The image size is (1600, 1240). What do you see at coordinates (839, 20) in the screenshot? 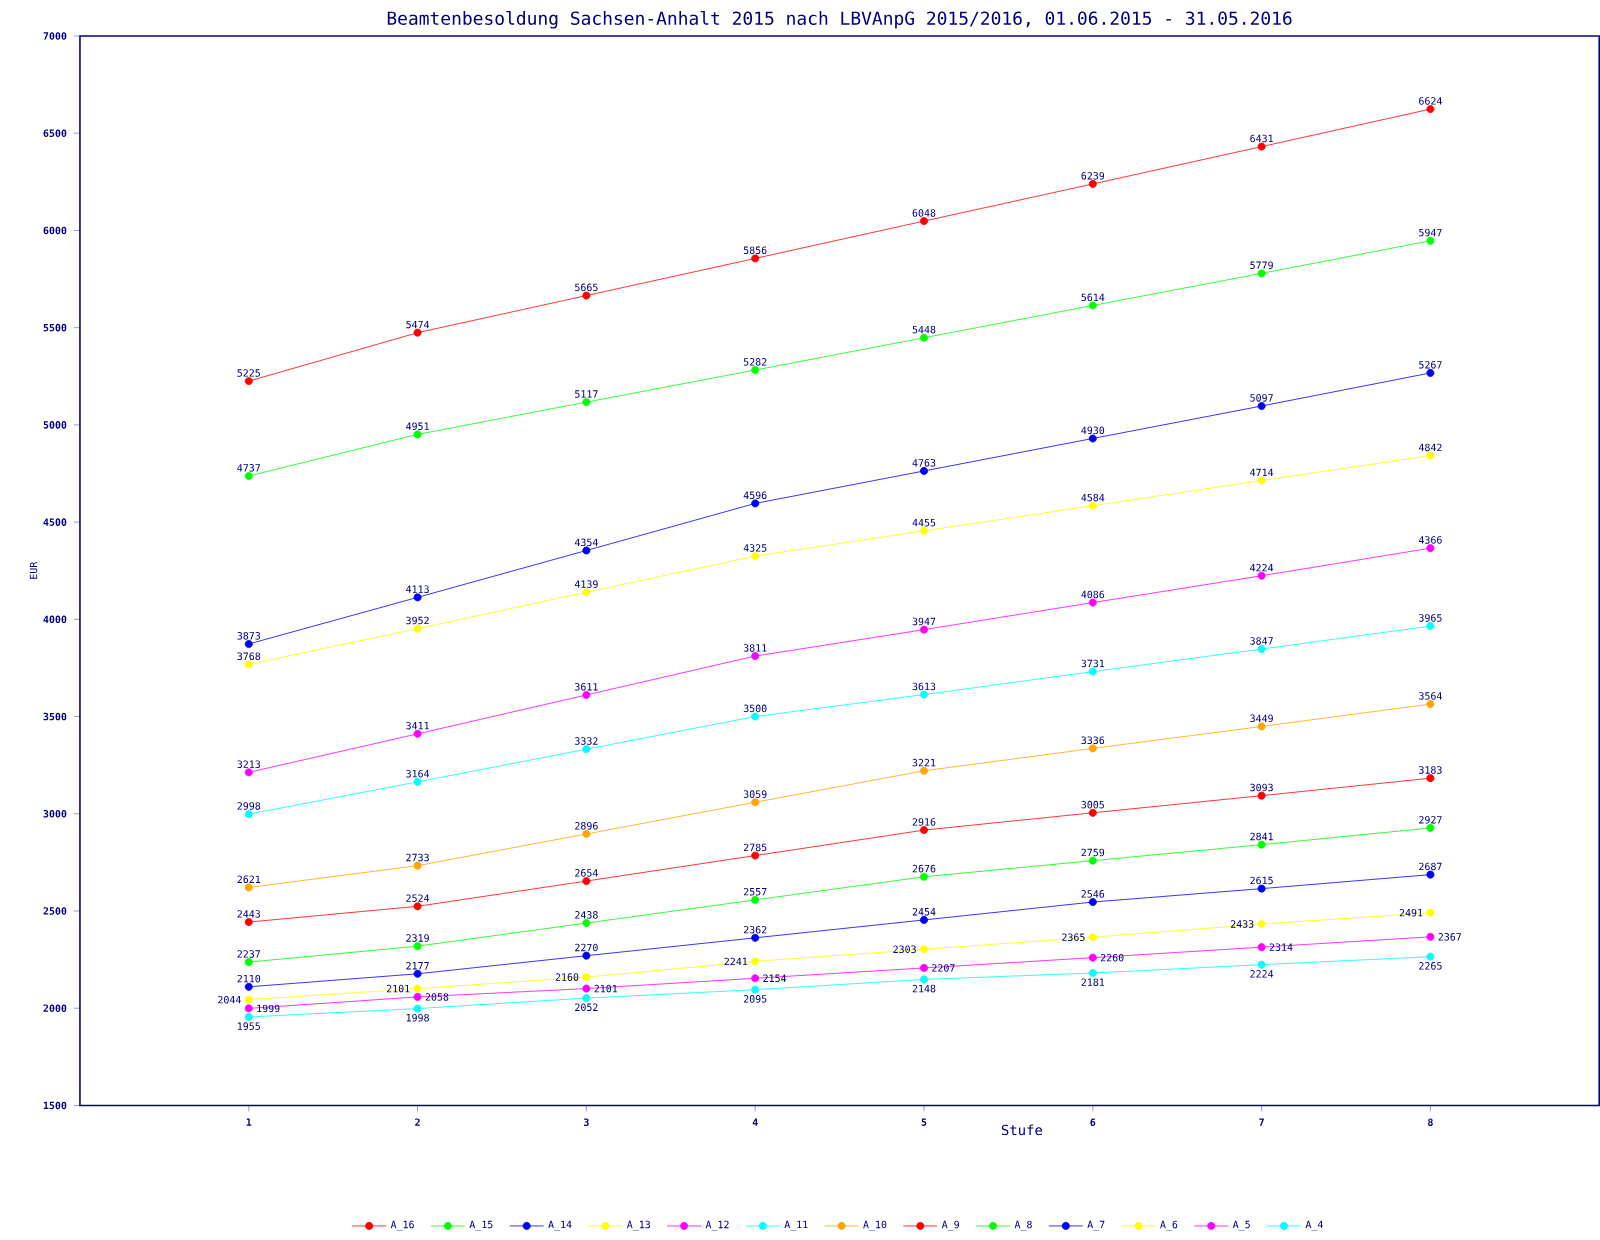
I see `chart-title: Beamtenbesoldung Sachsen-Anhalt 2015 nach LBVAnpG 2015/2016, 01.06.2015 - 31.05.2016` at bounding box center [839, 20].